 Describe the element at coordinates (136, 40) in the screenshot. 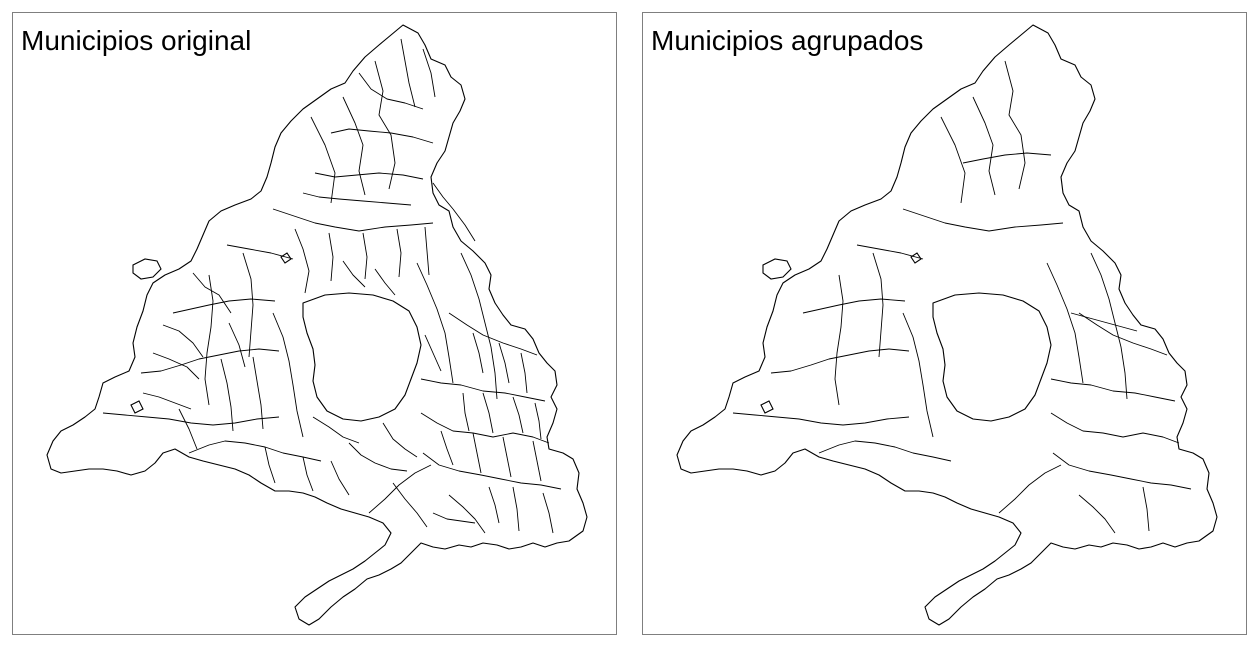

I see `panel-title-original: Municipios original` at that location.